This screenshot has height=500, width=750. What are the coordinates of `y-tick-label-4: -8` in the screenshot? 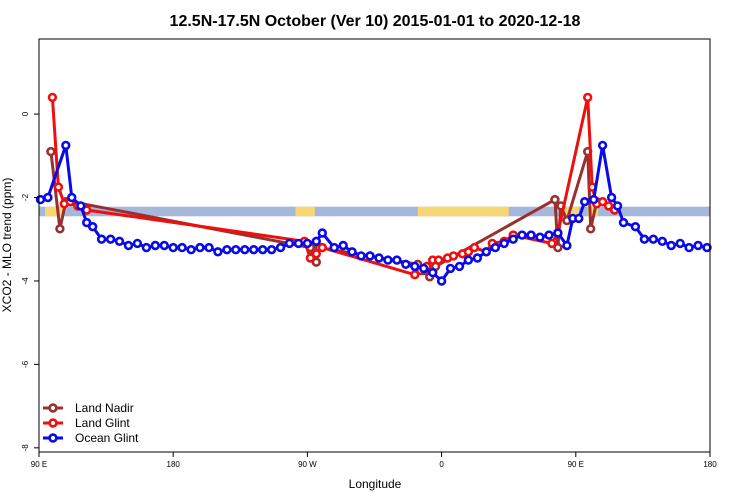 It's located at (25, 448).